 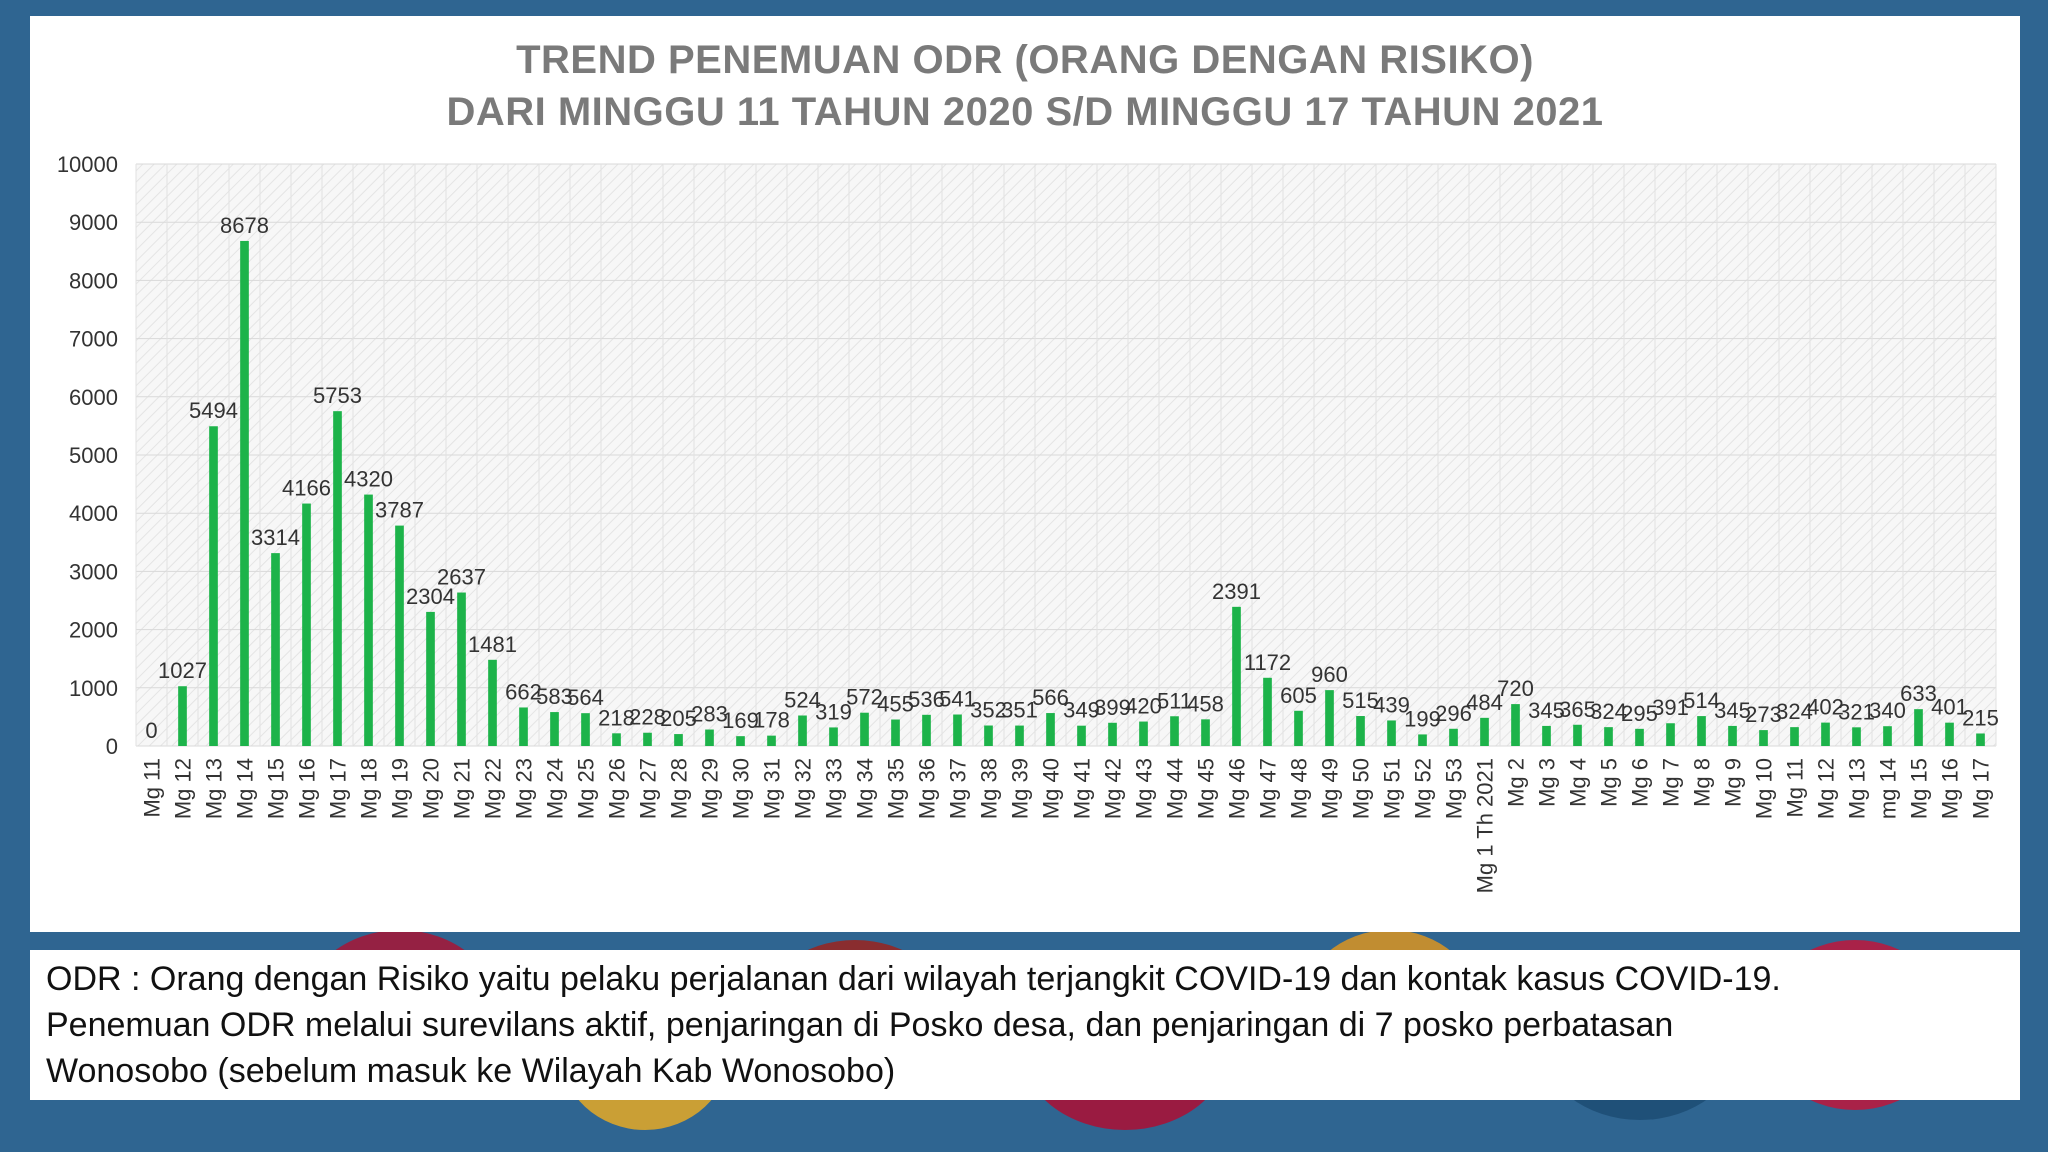 I want to click on data-label: 5753, so click(x=337, y=395).